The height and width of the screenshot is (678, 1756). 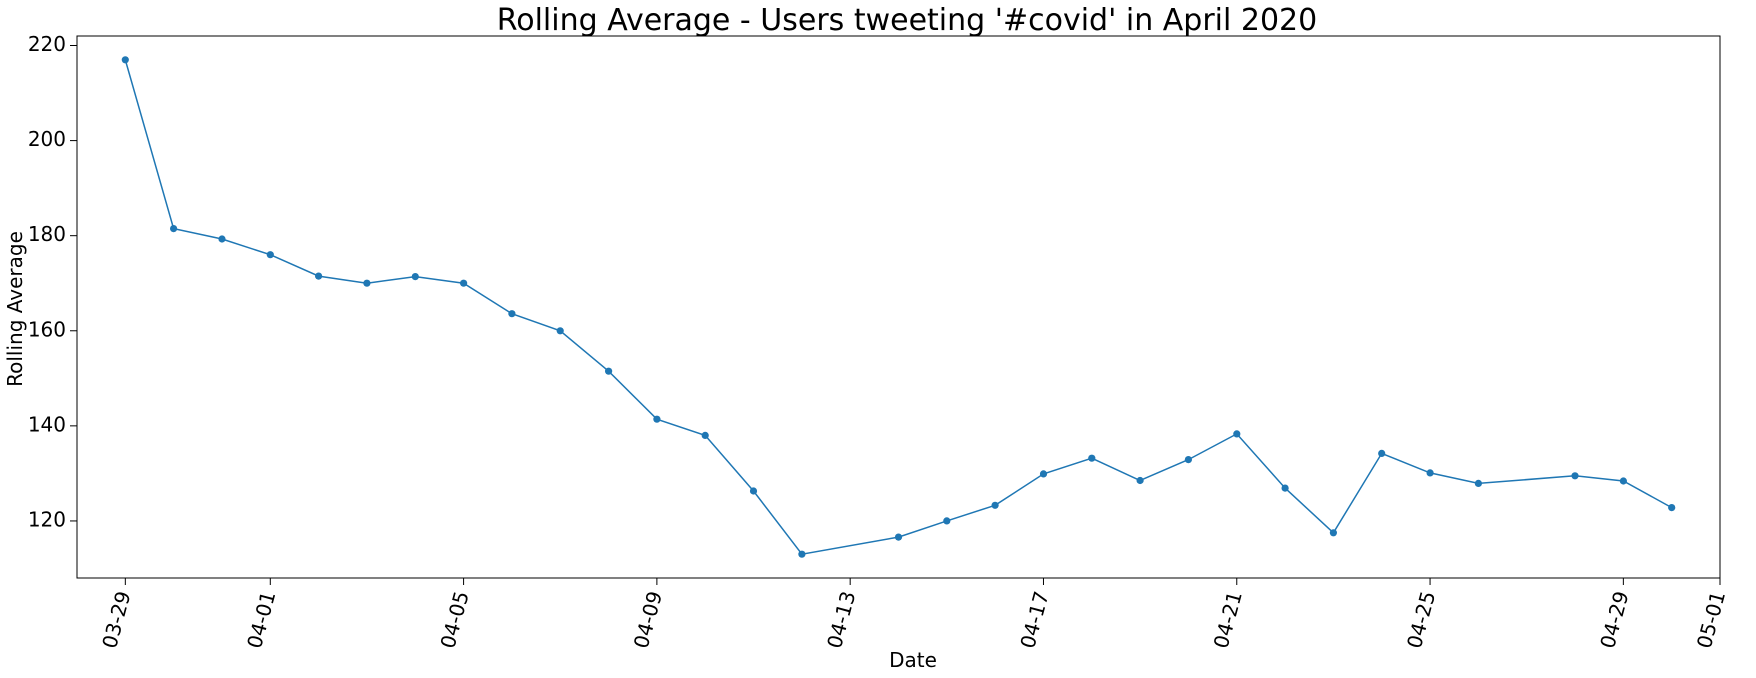 What do you see at coordinates (52, 281) in the screenshot?
I see `y-axis: 120 140 160 180 200 220` at bounding box center [52, 281].